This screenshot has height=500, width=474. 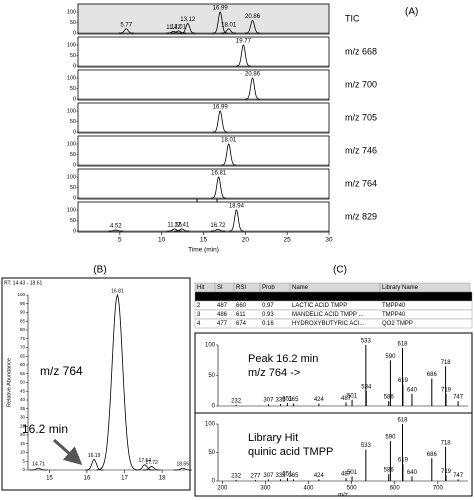 I want to click on peak-label: 618, so click(x=402, y=345).